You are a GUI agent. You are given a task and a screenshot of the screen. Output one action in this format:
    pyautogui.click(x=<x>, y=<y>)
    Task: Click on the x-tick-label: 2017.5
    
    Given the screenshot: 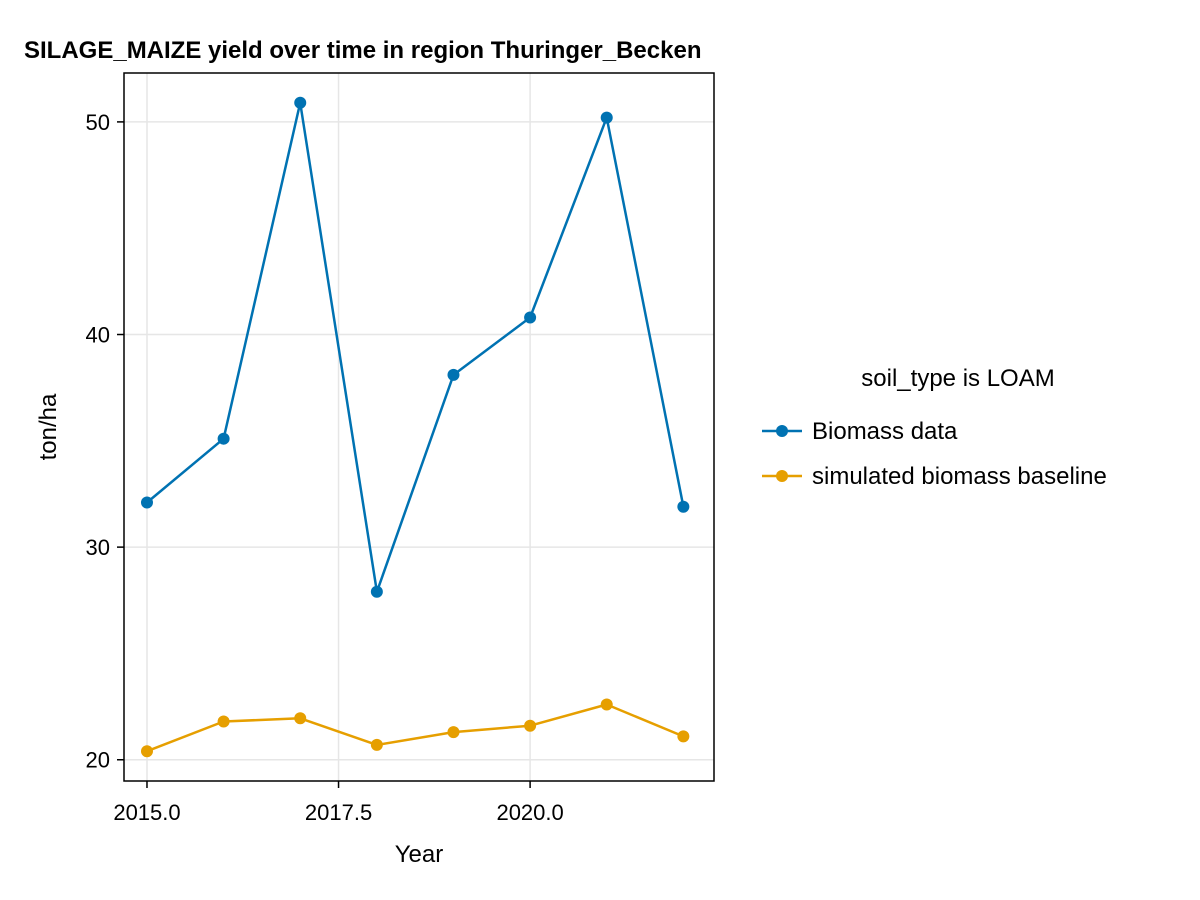 What is the action you would take?
    pyautogui.click(x=338, y=812)
    